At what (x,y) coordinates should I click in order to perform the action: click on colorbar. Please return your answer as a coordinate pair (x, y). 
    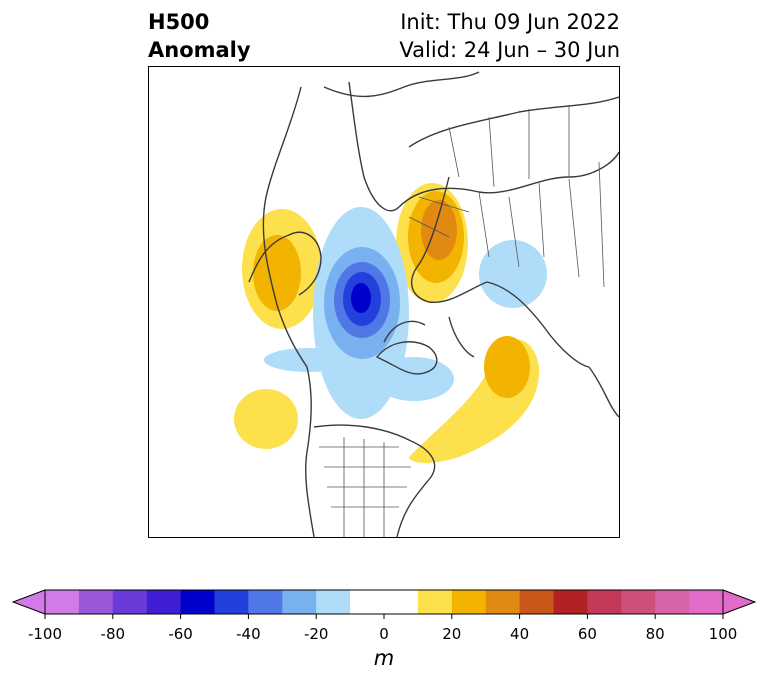
    Looking at the image, I should click on (384, 604).